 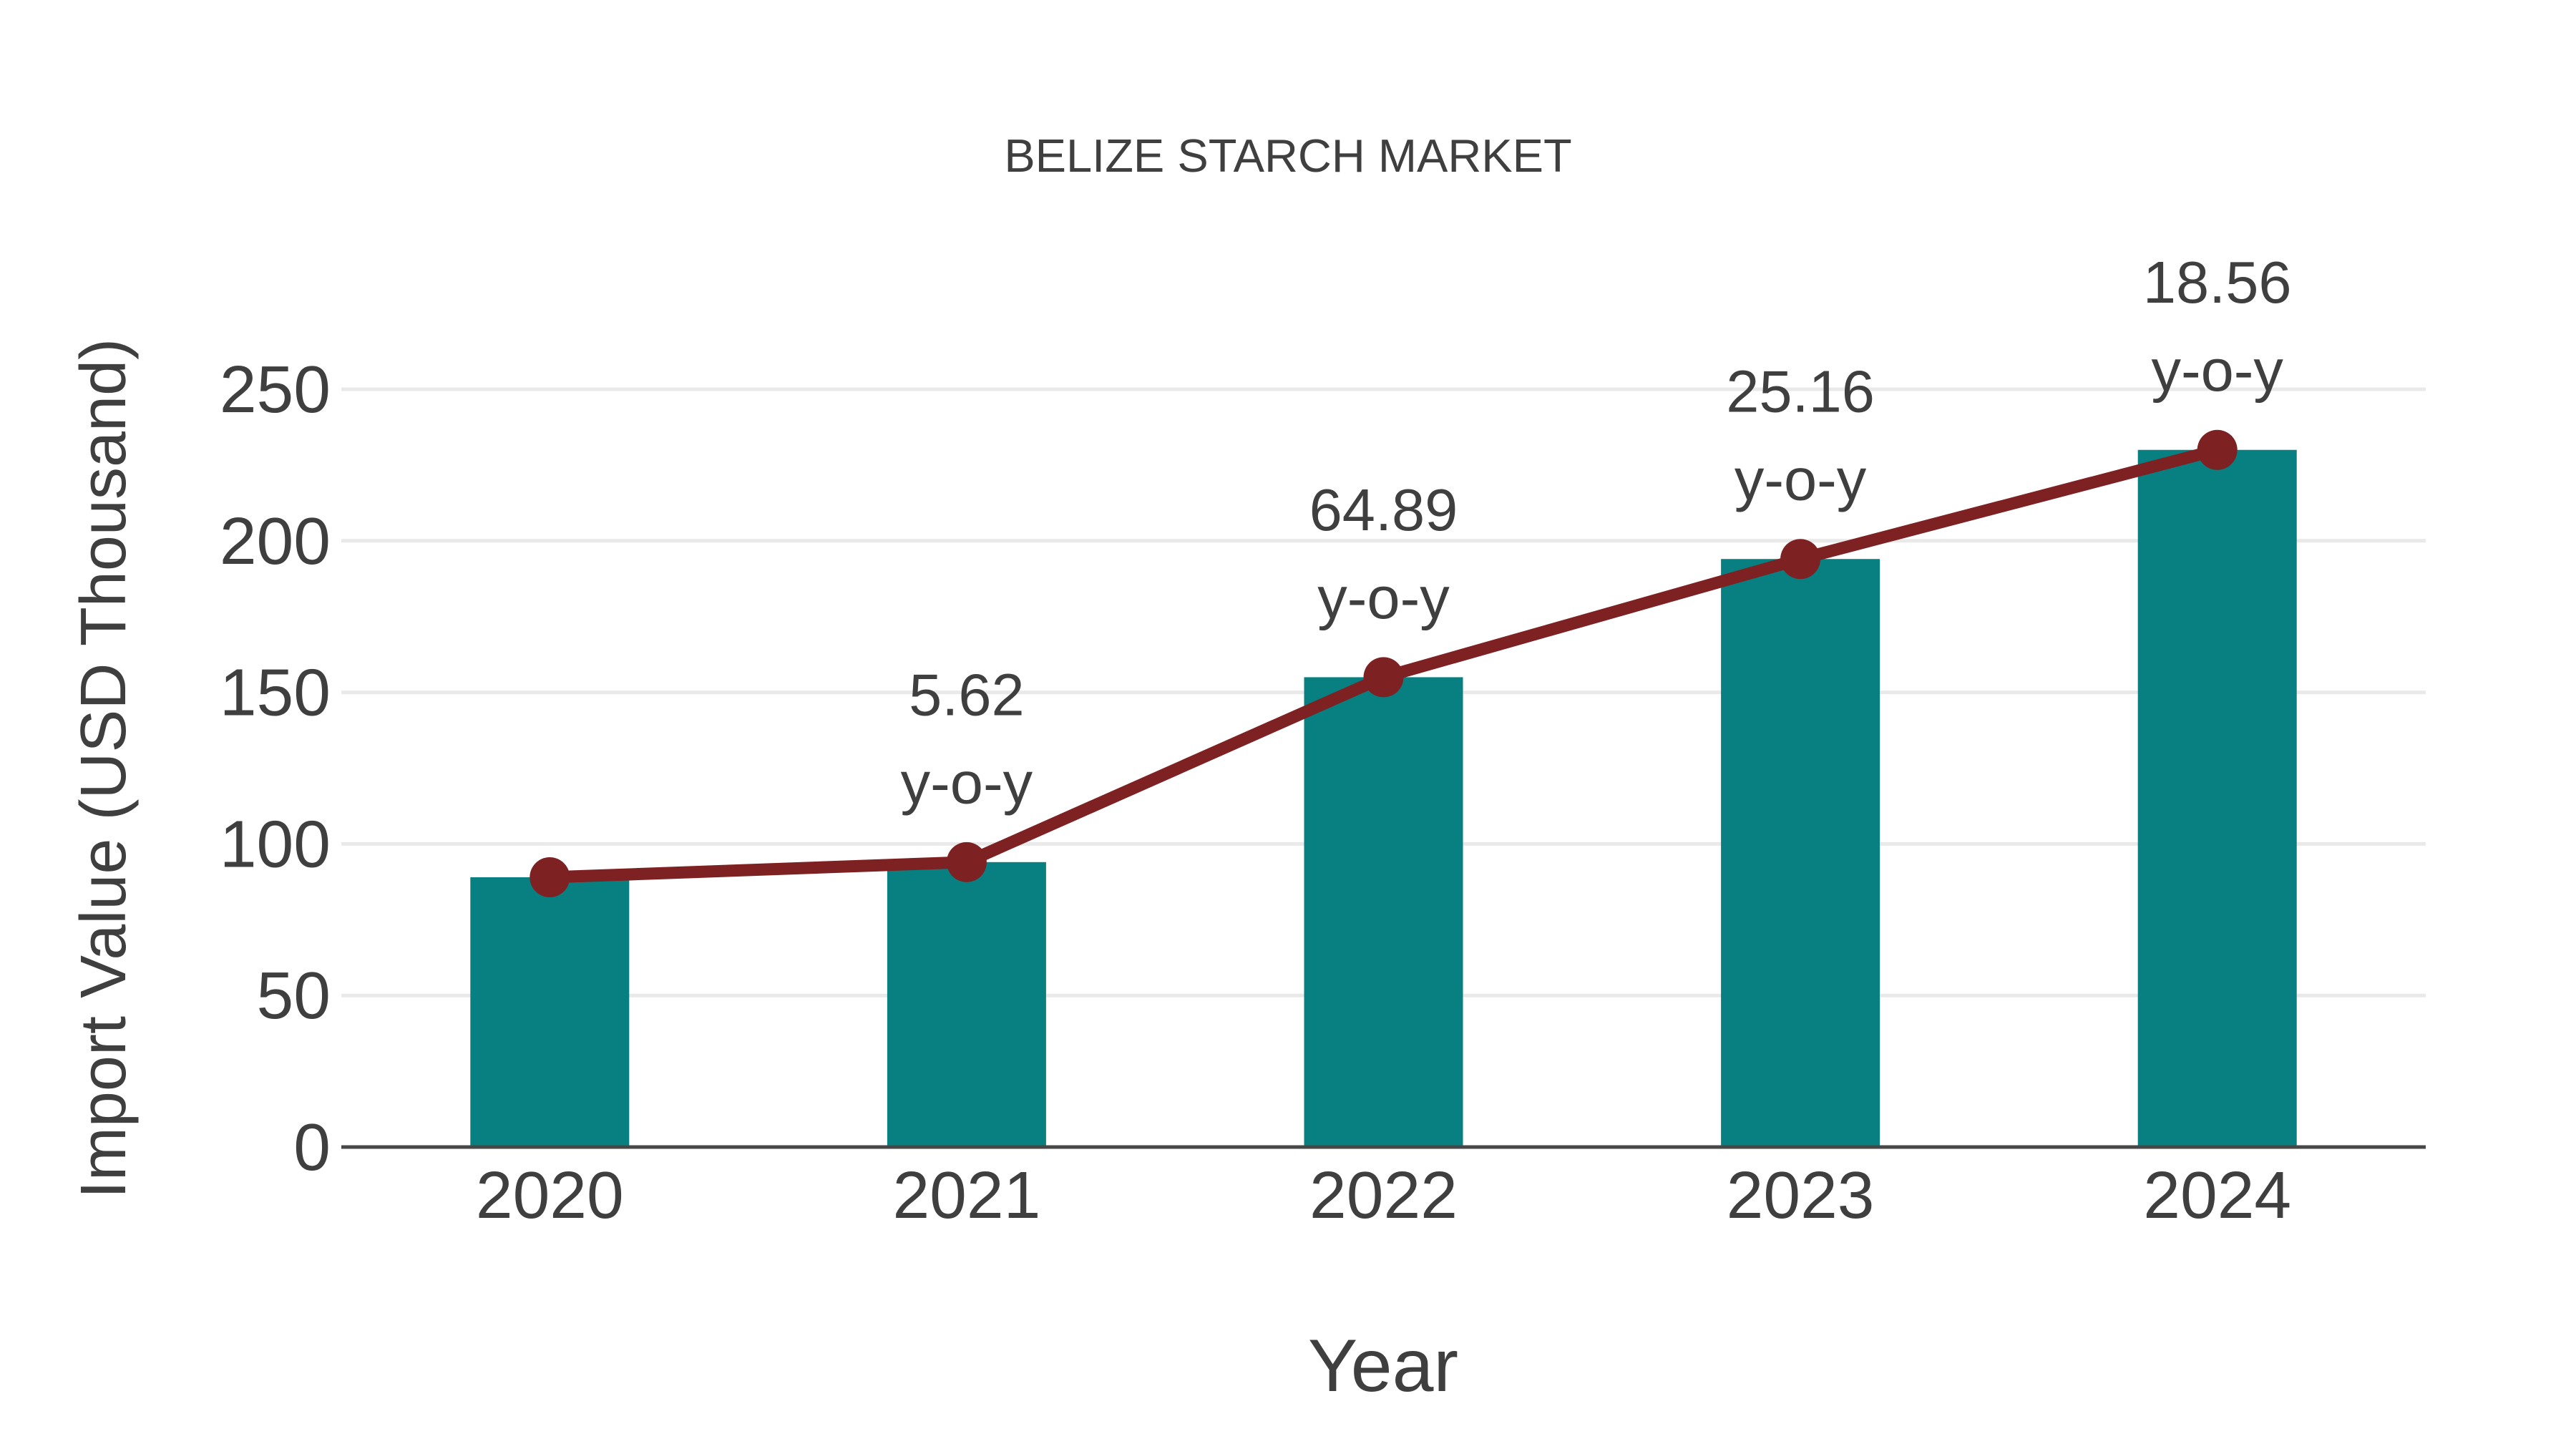 I want to click on x-tick-labels: 2020 2021 2022 2023 2024, so click(x=1383, y=1195).